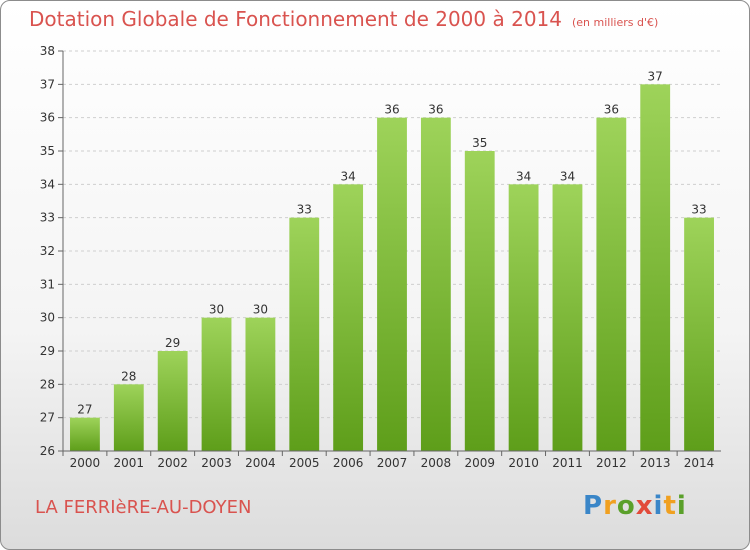 Image resolution: width=750 pixels, height=550 pixels. Describe the element at coordinates (523, 463) in the screenshot. I see `x-tick-label: 2010` at that location.